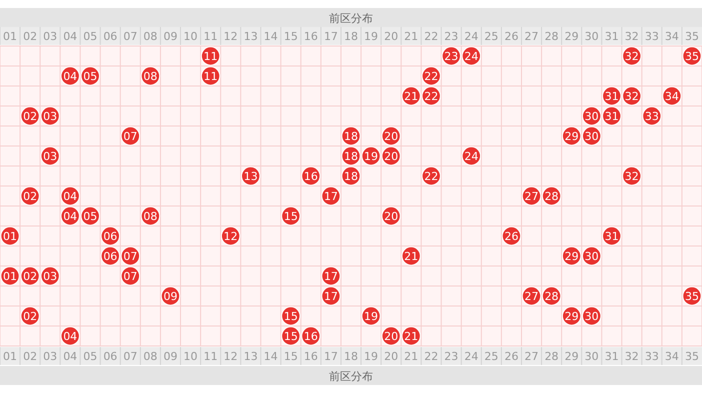 Image resolution: width=702 pixels, height=397 pixels. What do you see at coordinates (351, 36) in the screenshot?
I see `x-tick-label: 18` at bounding box center [351, 36].